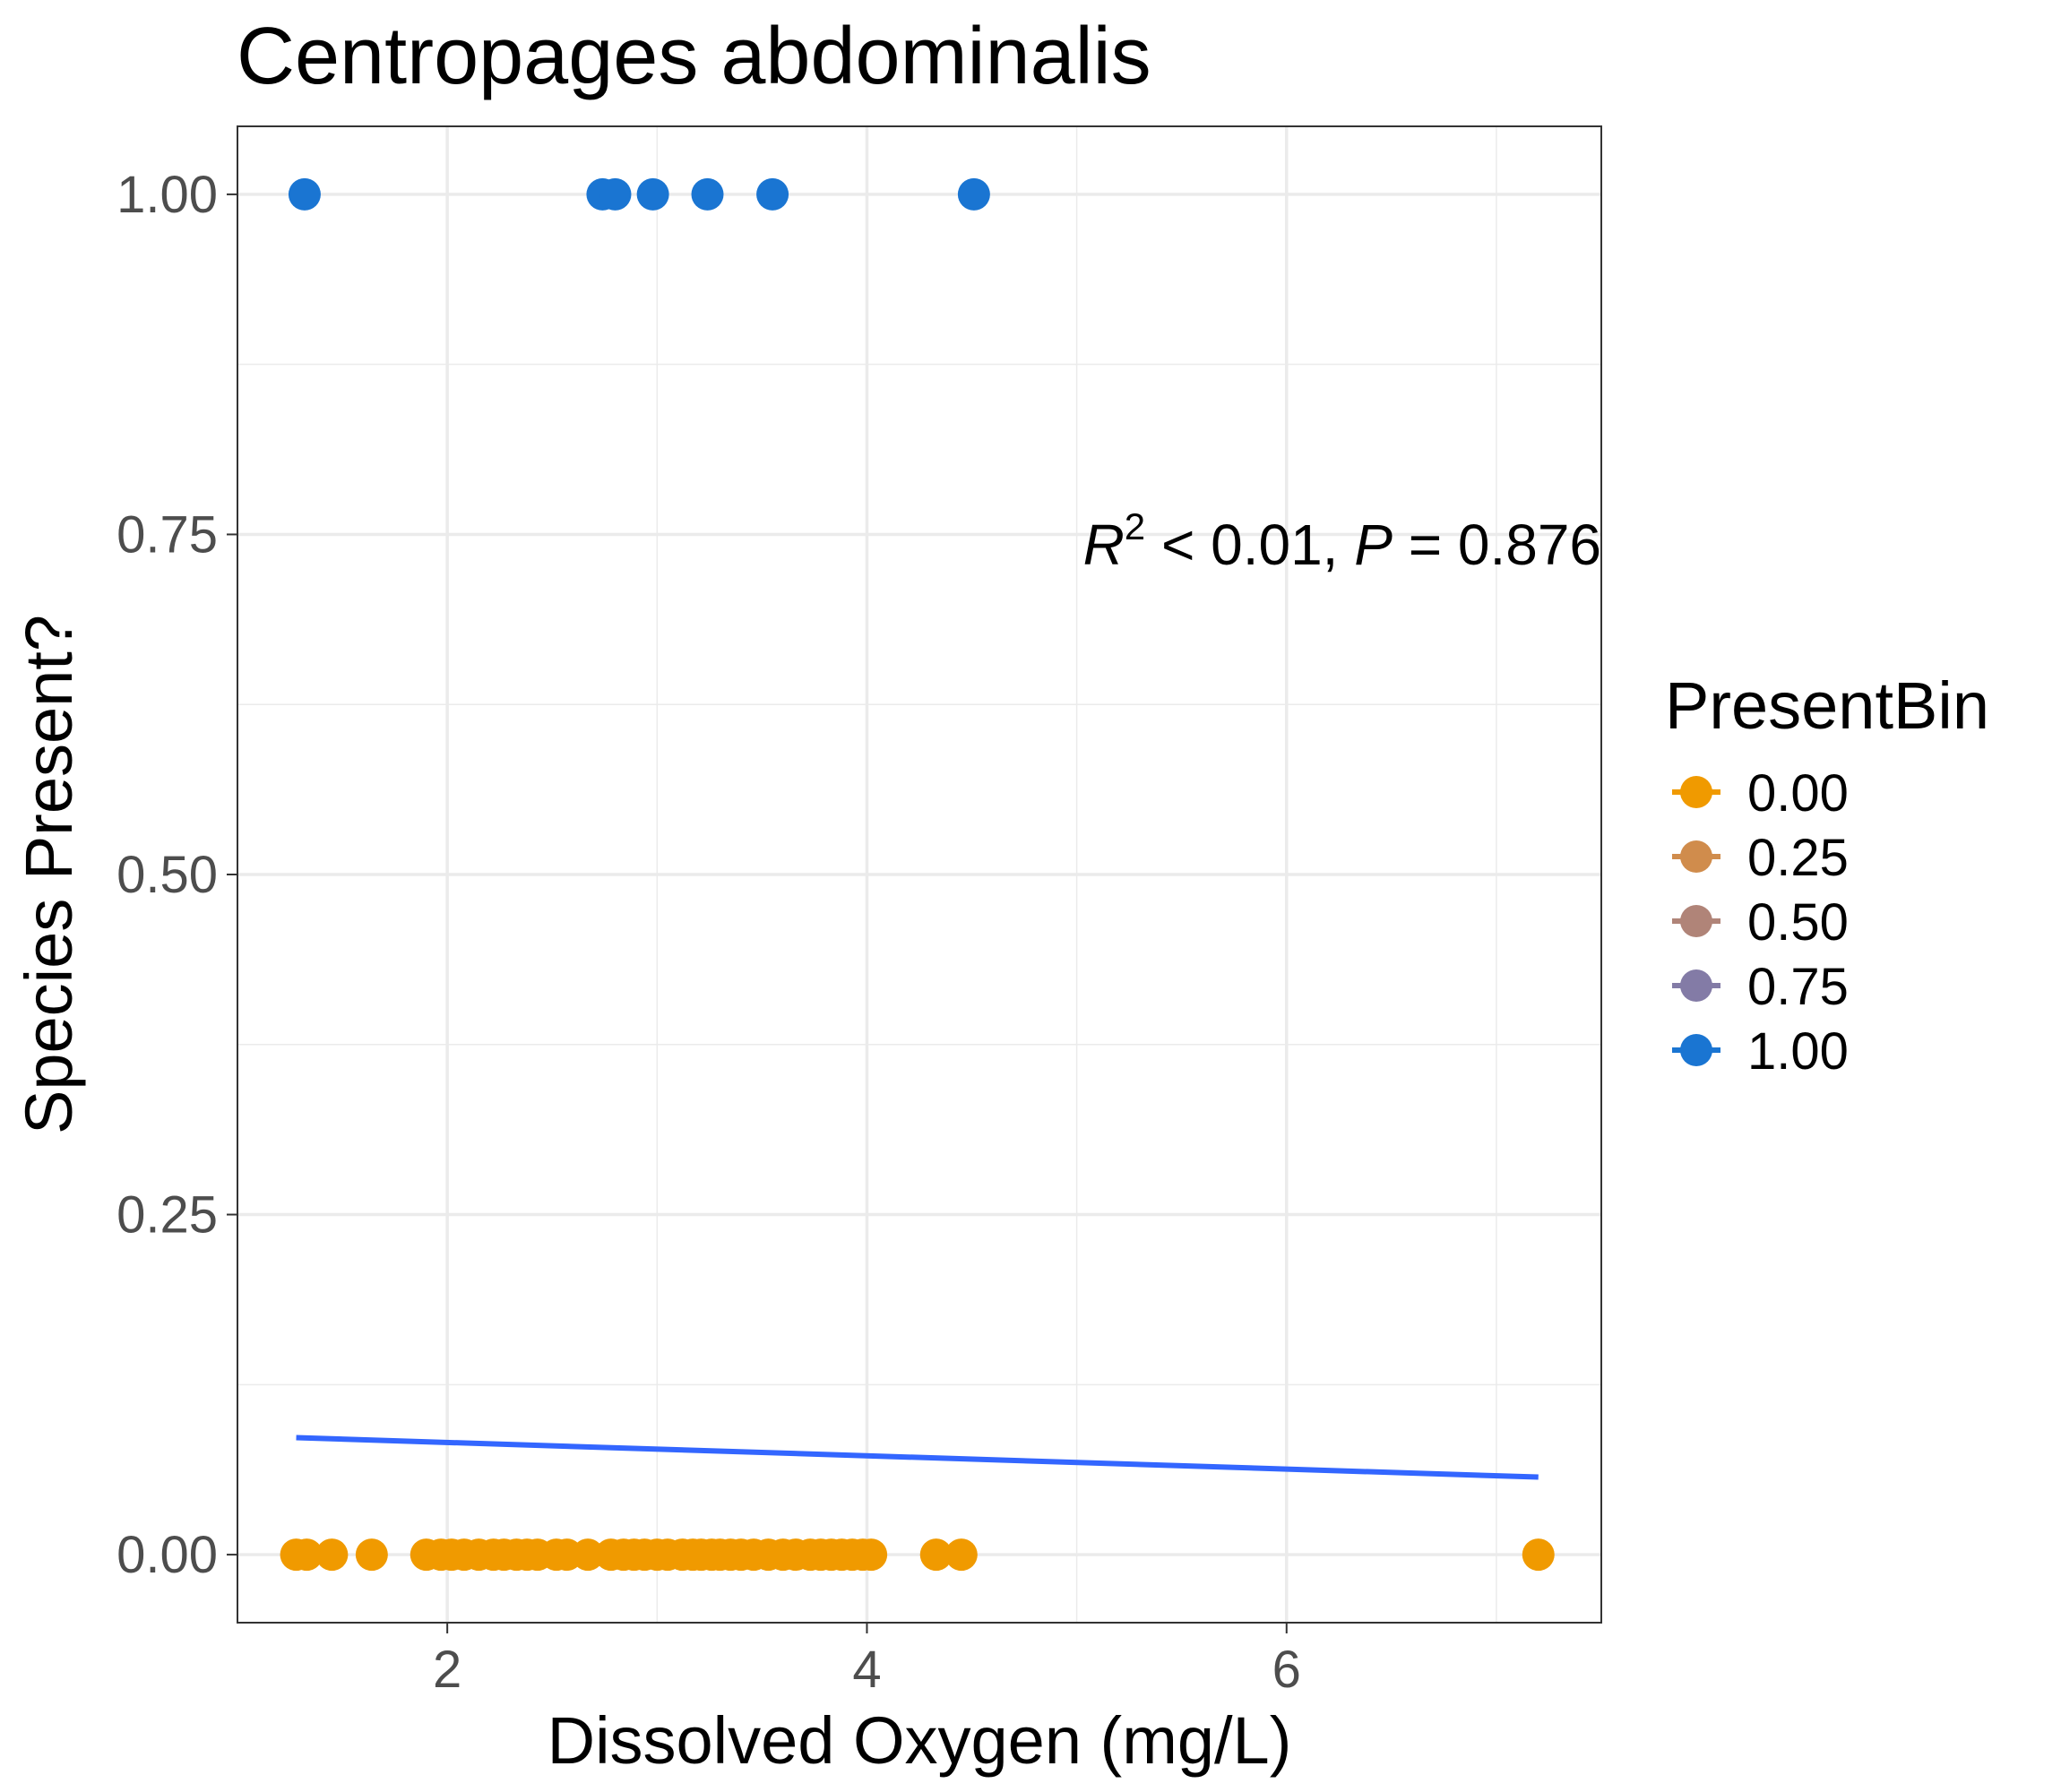 The image size is (2061, 1792). Describe the element at coordinates (920, 1741) in the screenshot. I see `x-axis-title: Dissolved Oxygen (mg/L)` at that location.